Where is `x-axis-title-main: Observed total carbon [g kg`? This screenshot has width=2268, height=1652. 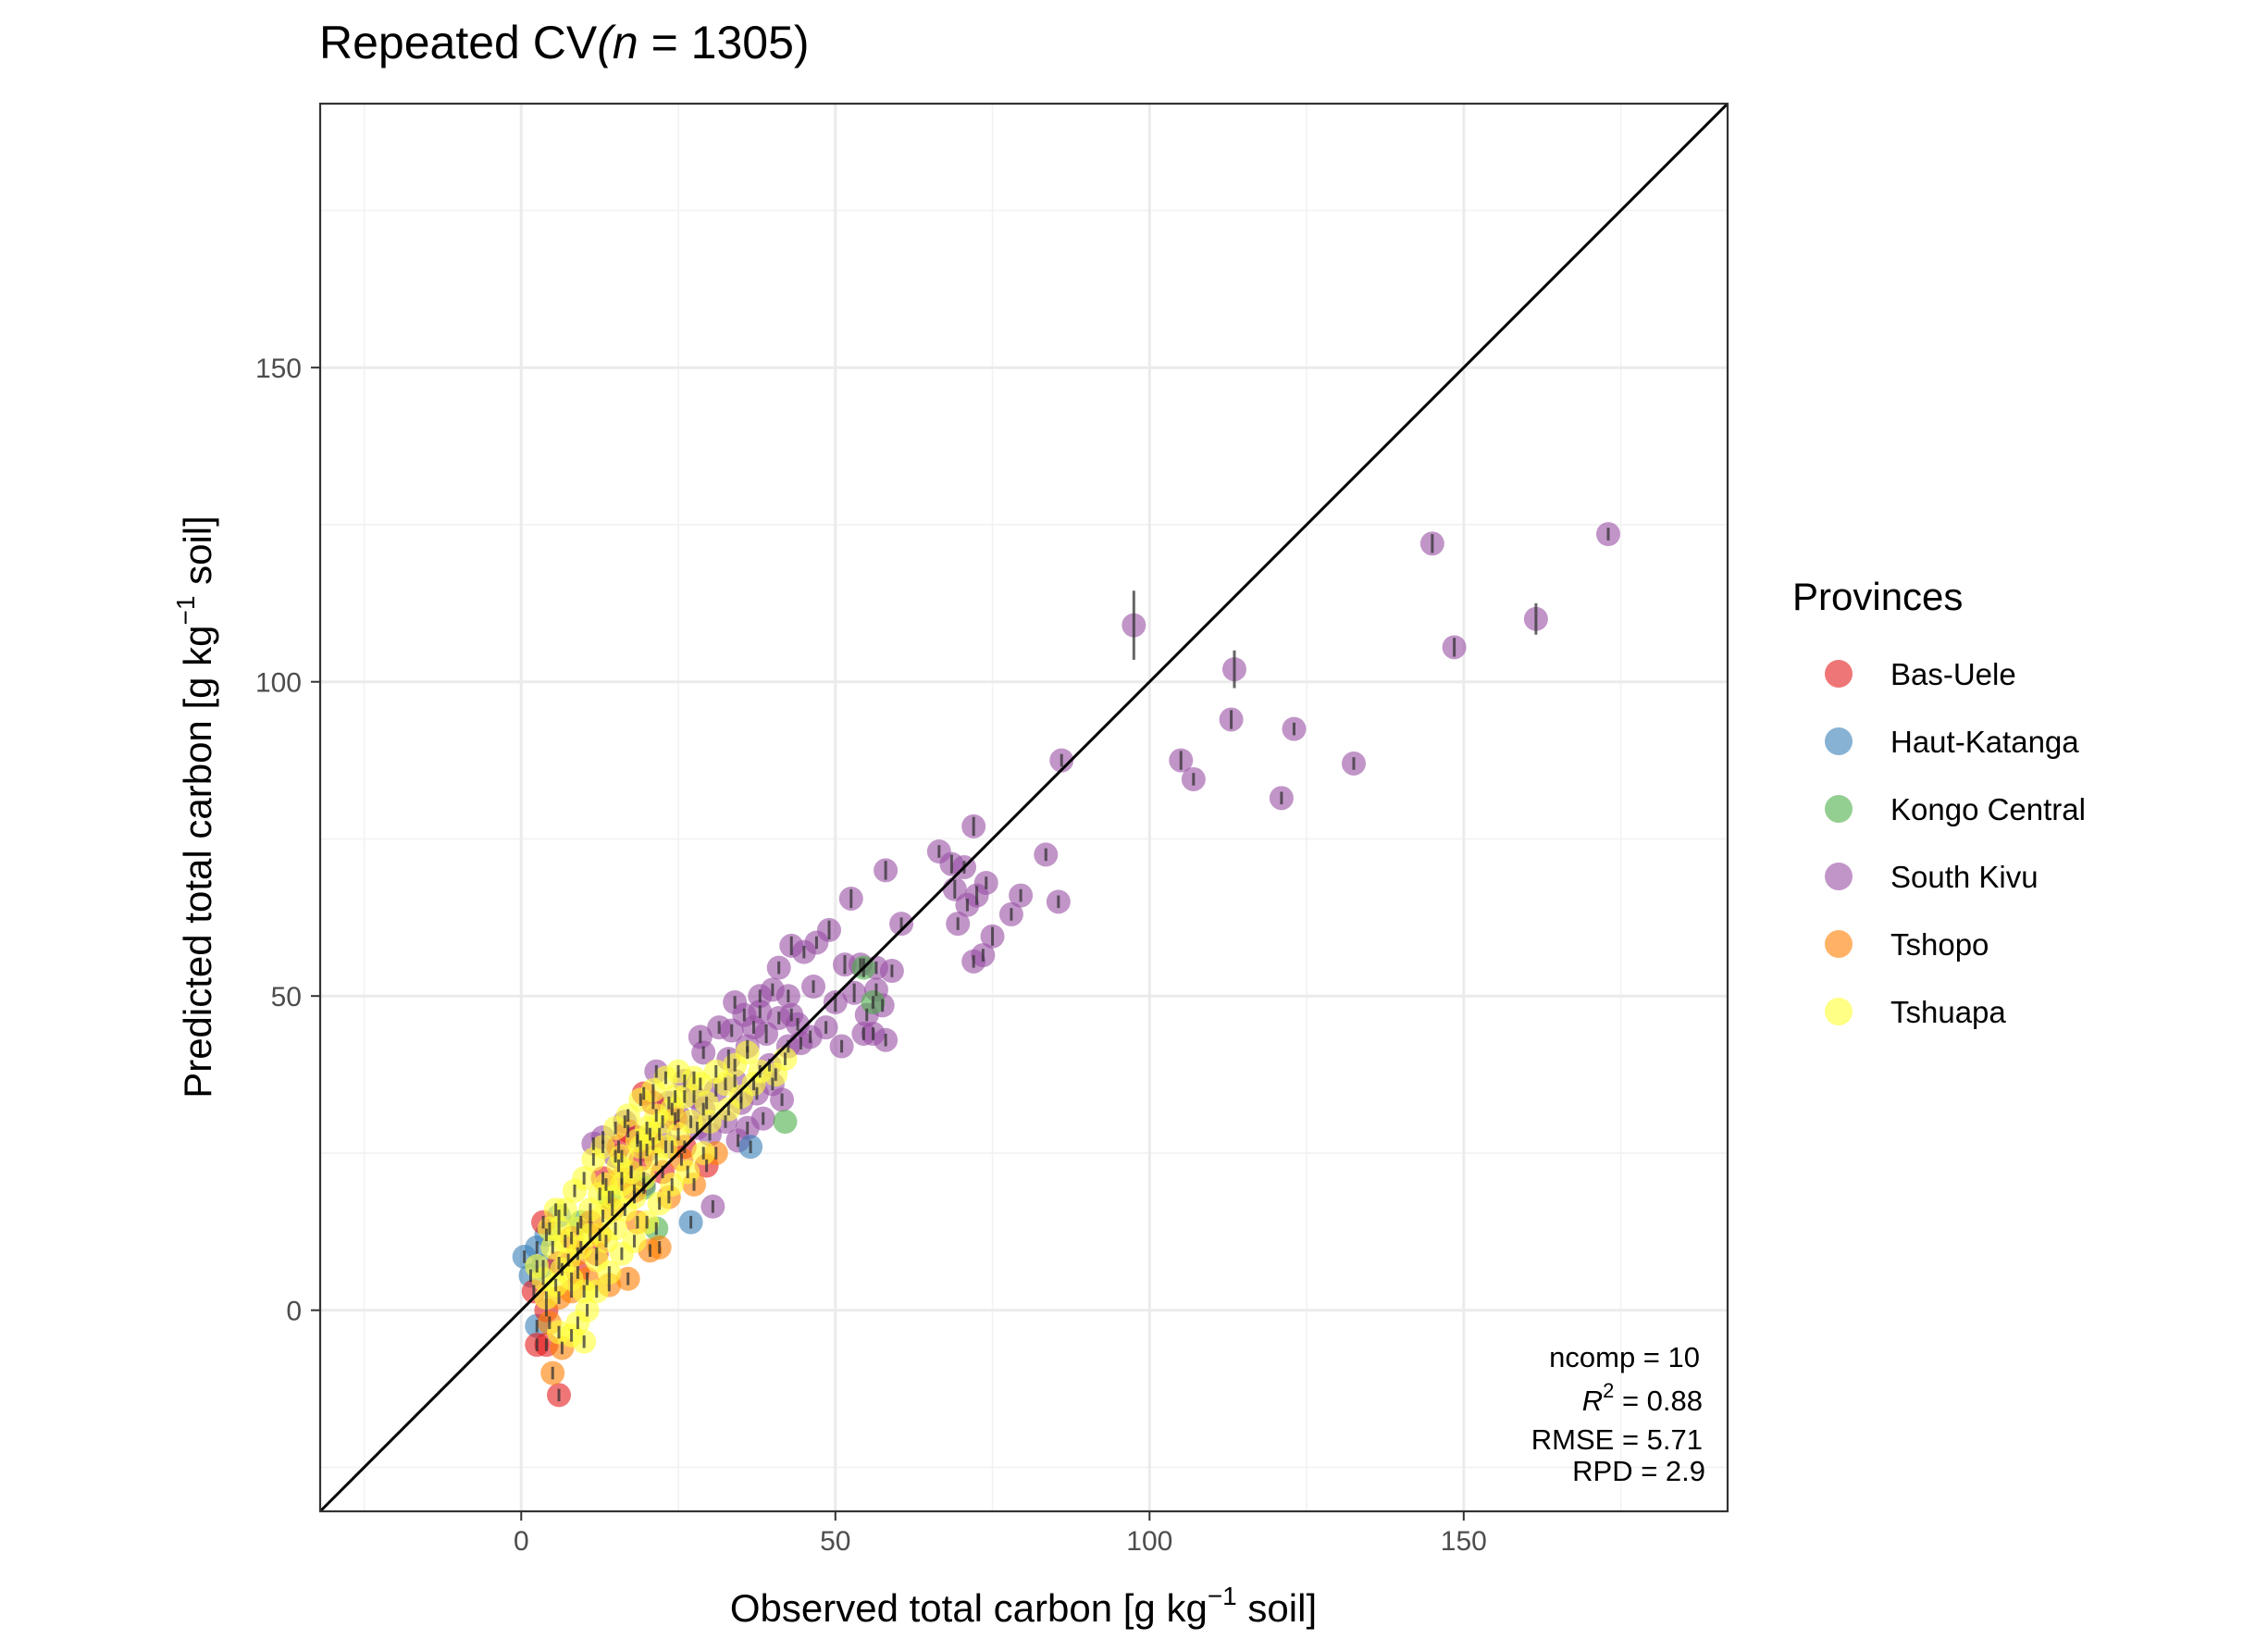
x-axis-title-main: Observed total carbon [g kg is located at coordinates (969, 1608).